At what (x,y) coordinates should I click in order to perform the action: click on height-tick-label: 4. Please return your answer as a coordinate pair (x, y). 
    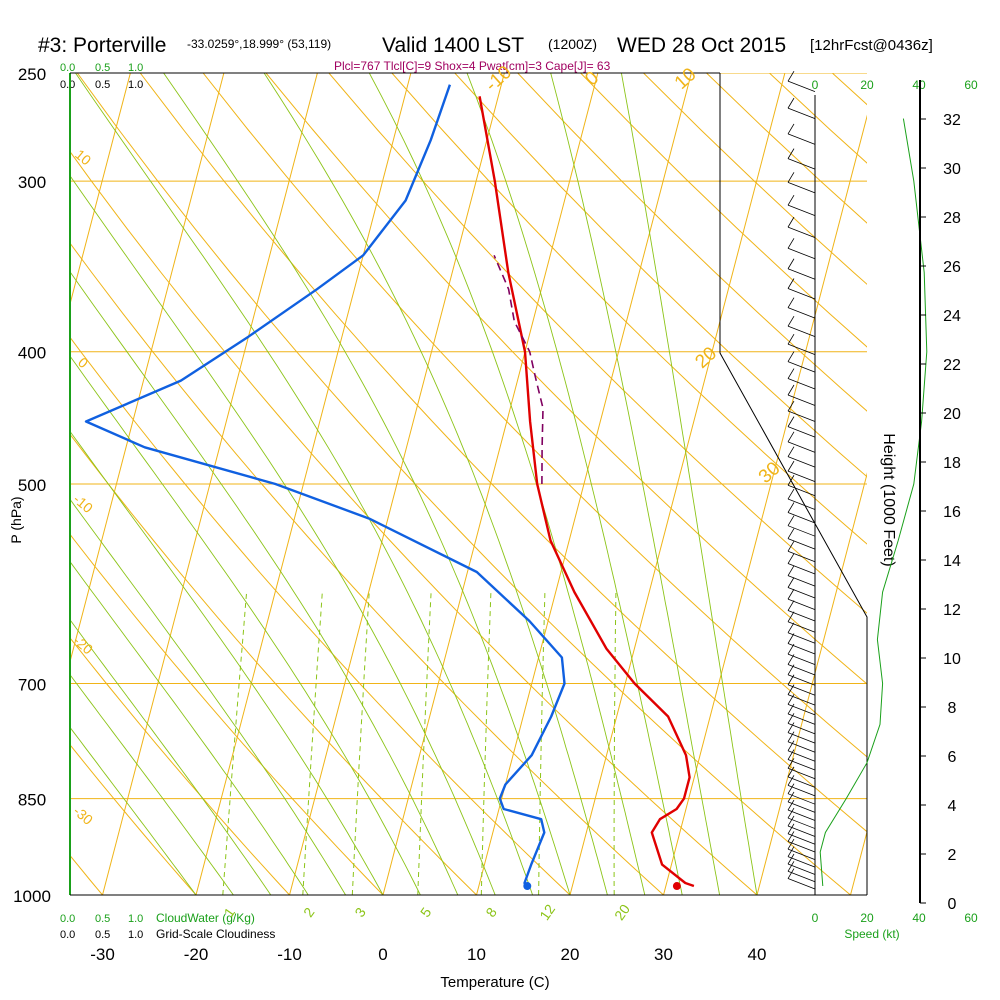
    Looking at the image, I should click on (952, 806).